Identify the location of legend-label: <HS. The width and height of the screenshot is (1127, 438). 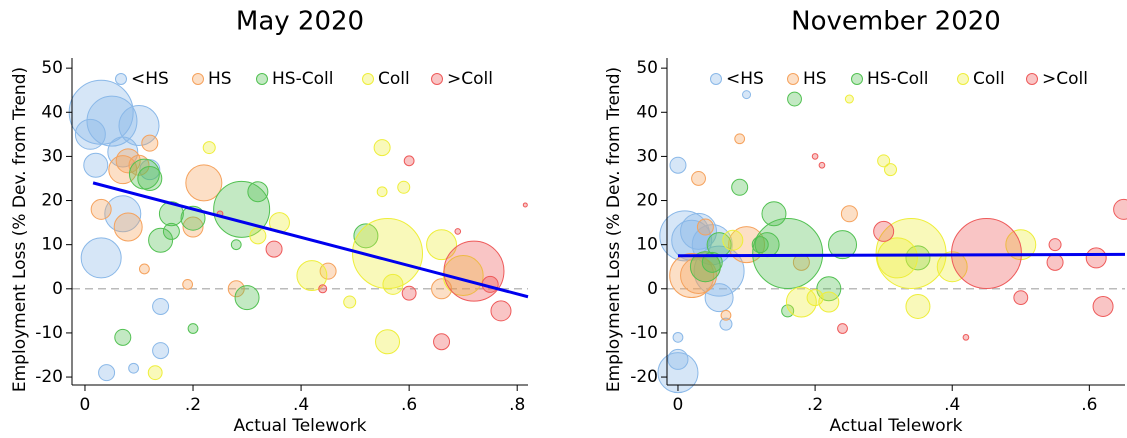
(150, 79).